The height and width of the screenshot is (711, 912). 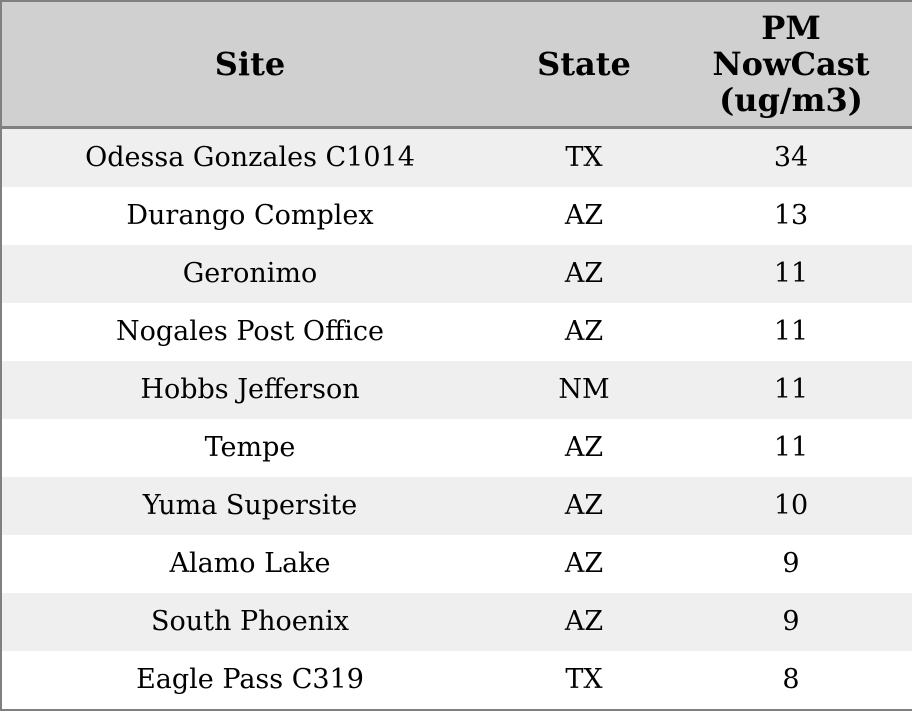 What do you see at coordinates (456, 621) in the screenshot?
I see `table-row: South Phoenix AZ 9` at bounding box center [456, 621].